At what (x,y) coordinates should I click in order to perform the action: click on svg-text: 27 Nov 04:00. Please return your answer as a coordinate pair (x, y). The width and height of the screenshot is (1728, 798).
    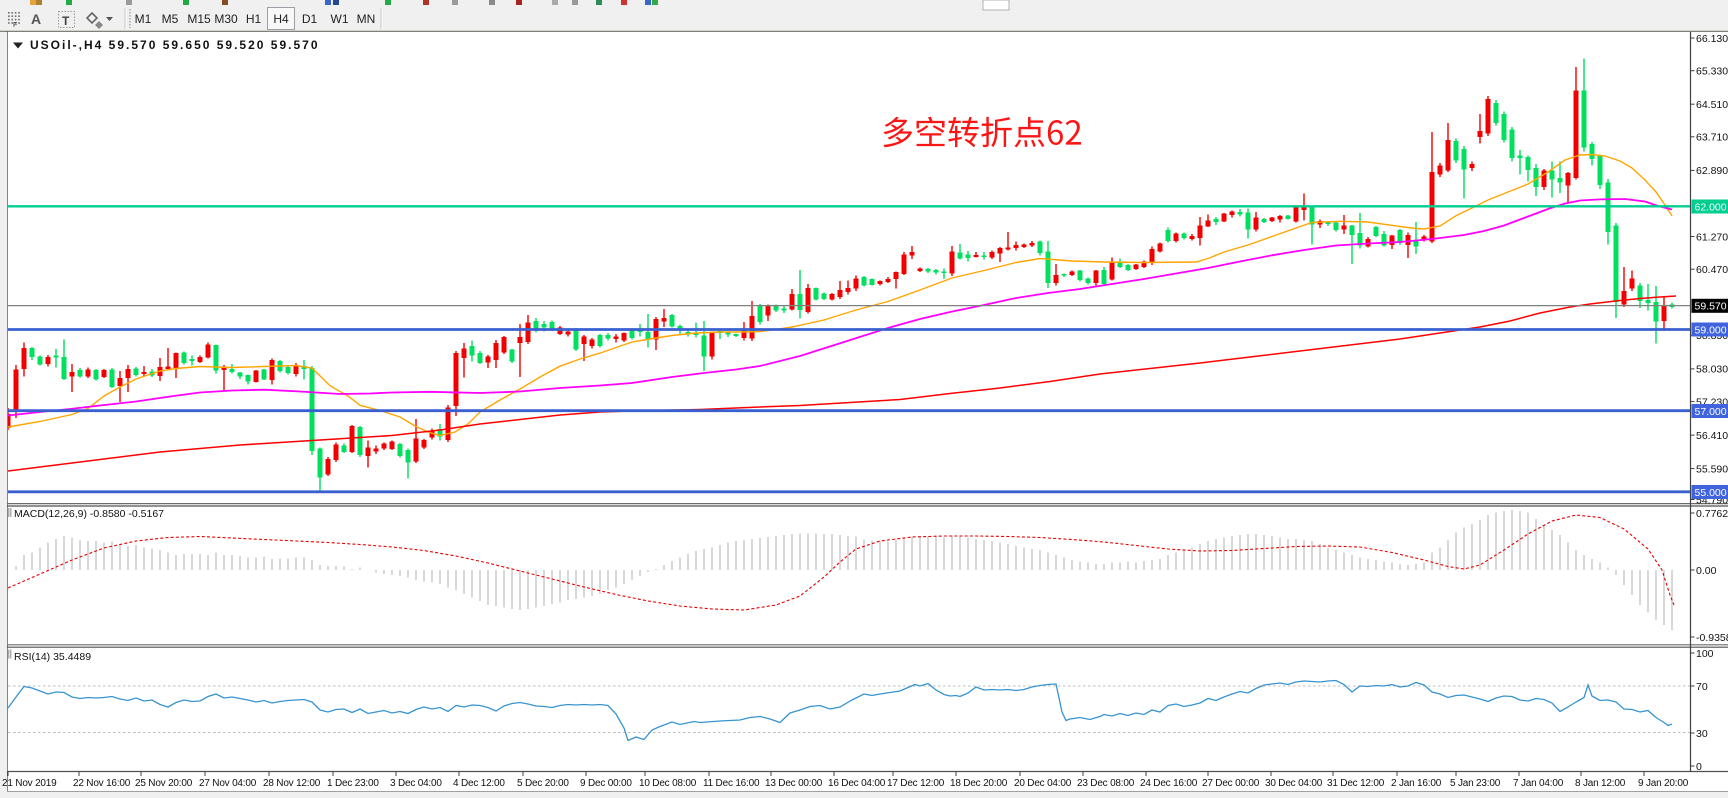
    Looking at the image, I should click on (228, 783).